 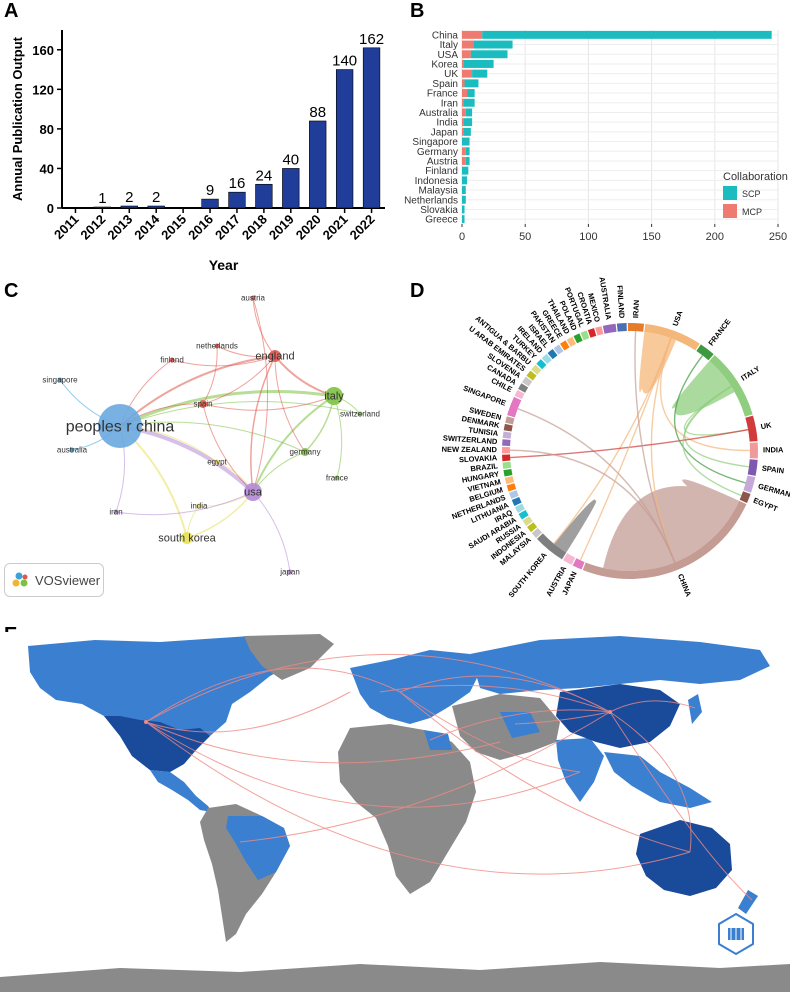 I want to click on land-new-zealand, so click(x=748, y=902).